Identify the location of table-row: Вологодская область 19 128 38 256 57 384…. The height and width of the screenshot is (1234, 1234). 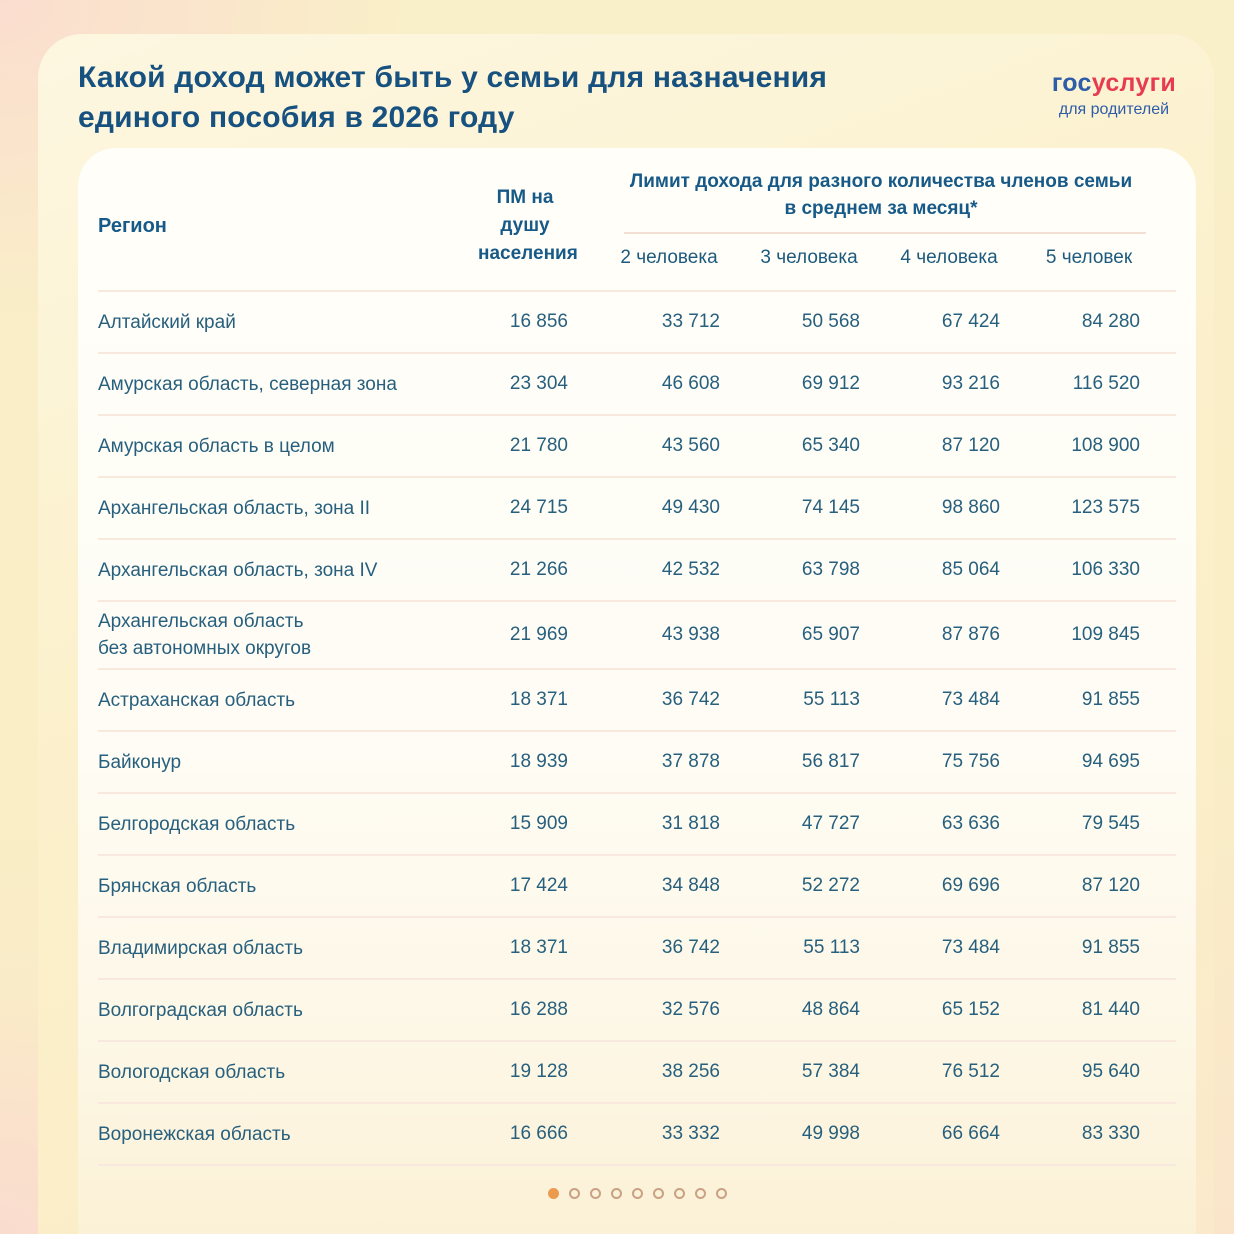
(637, 1073).